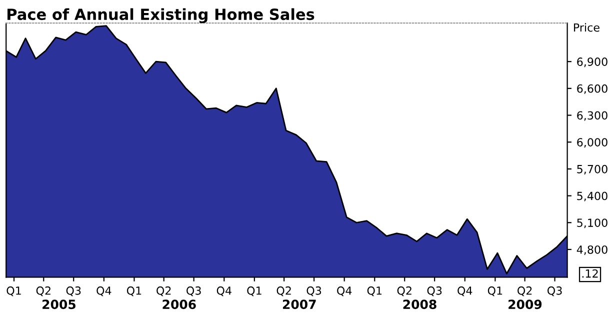 Image resolution: width=610 pixels, height=330 pixels. Describe the element at coordinates (525, 305) in the screenshot. I see `text: 2009` at that location.